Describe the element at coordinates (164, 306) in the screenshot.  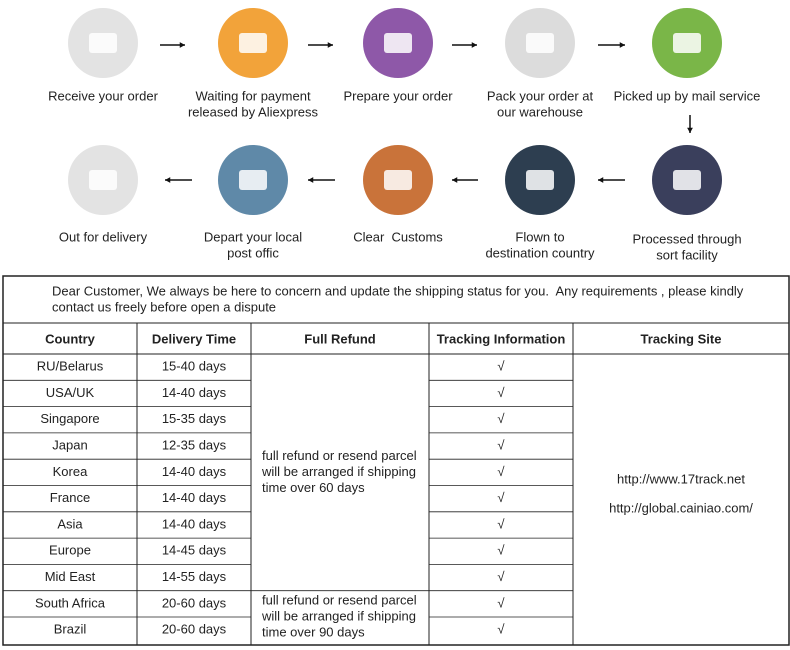
I see `notice: contact us freely before open a dispute` at that location.